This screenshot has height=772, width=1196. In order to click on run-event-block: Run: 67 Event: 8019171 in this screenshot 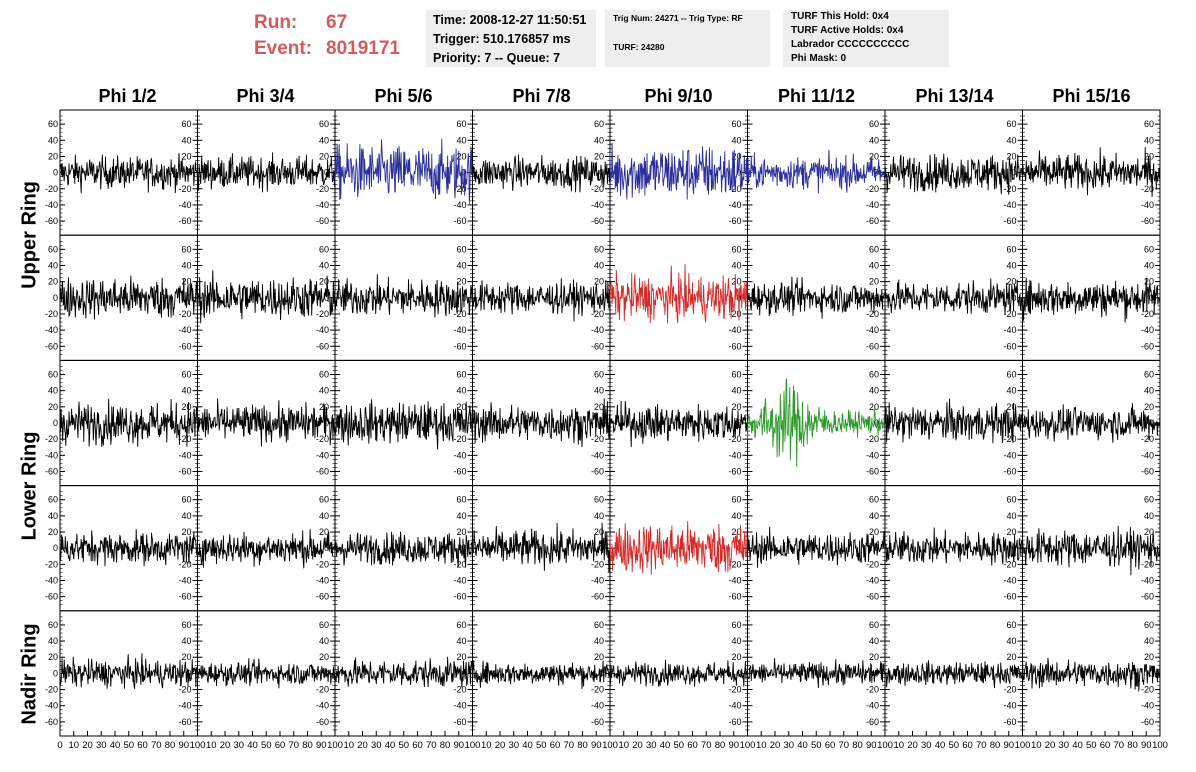, I will do `click(327, 36)`.